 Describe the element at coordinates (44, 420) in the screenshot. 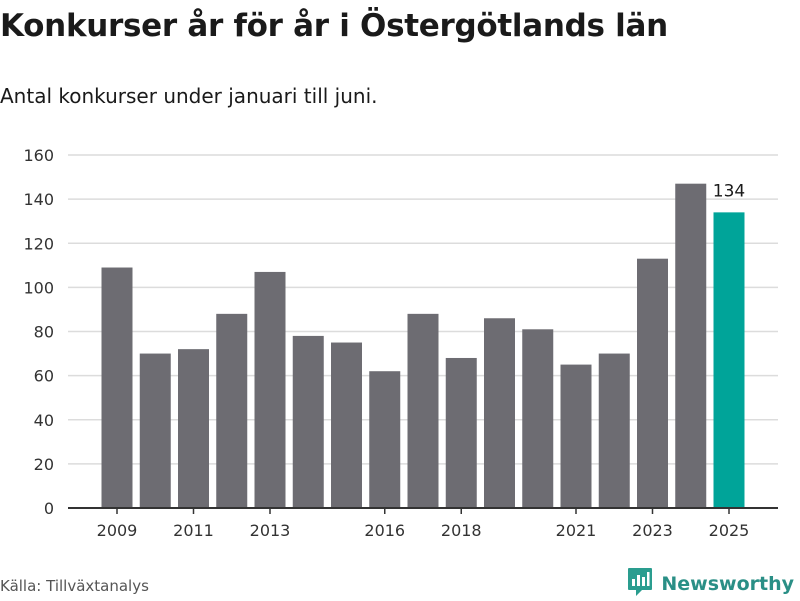

I see `y-tick-label: 40` at that location.